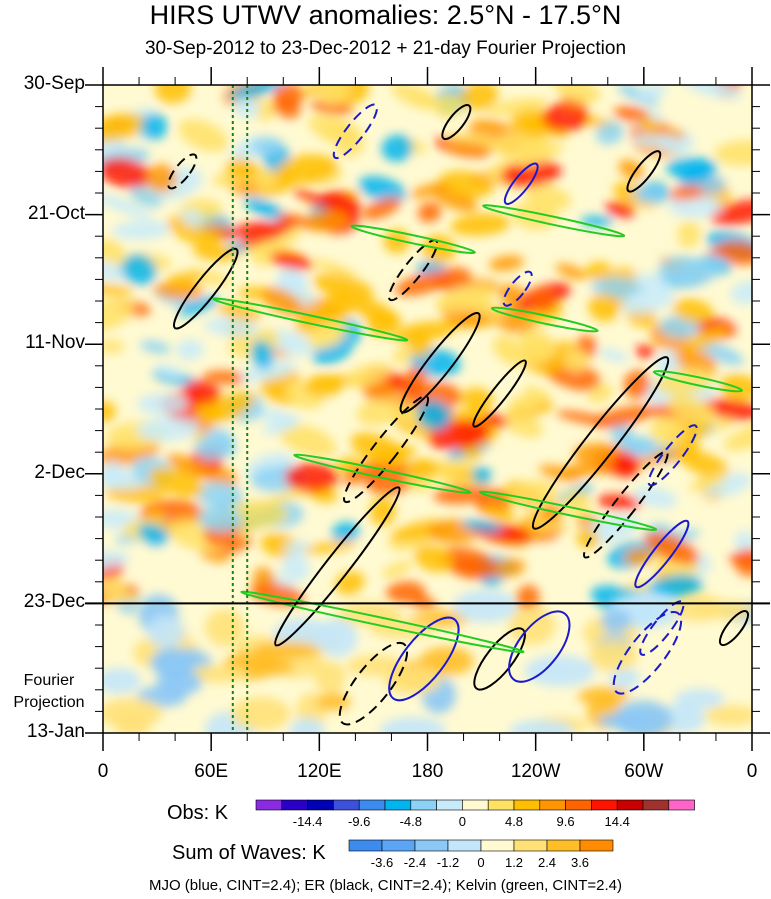  Describe the element at coordinates (448, 862) in the screenshot. I see `waves-legend-label: -1.2` at that location.